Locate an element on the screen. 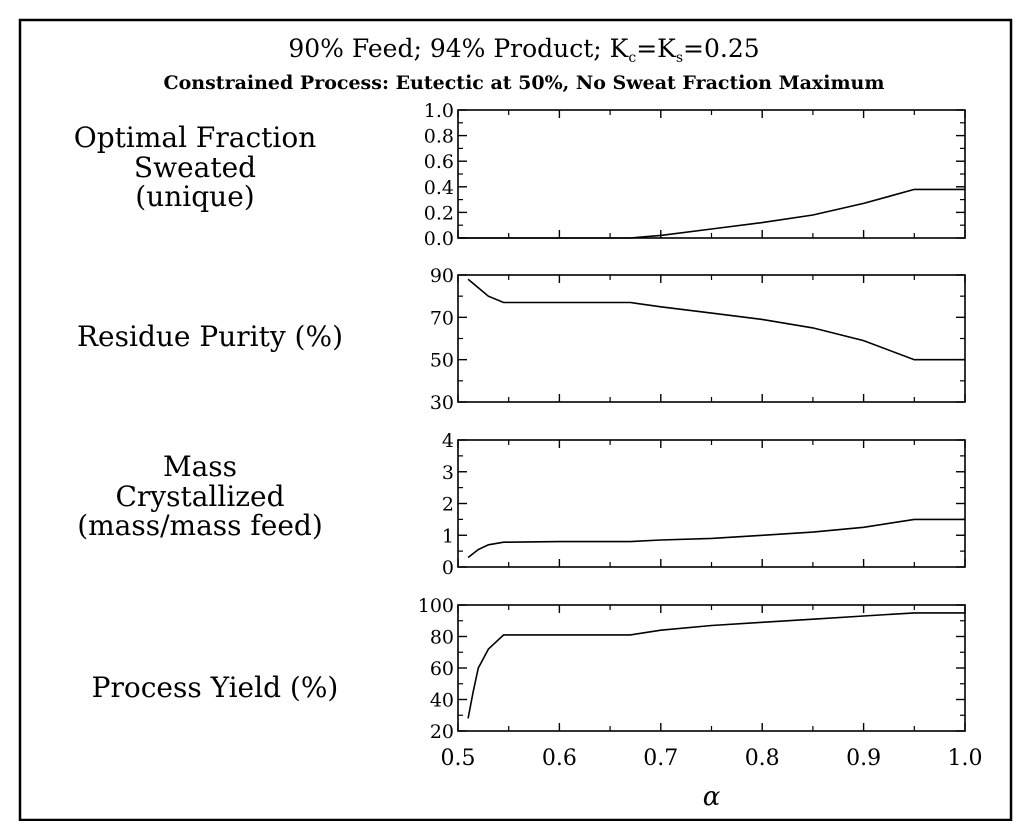 The image size is (1029, 821). panel-1-ytick-label: 0.2 is located at coordinates (439, 213).